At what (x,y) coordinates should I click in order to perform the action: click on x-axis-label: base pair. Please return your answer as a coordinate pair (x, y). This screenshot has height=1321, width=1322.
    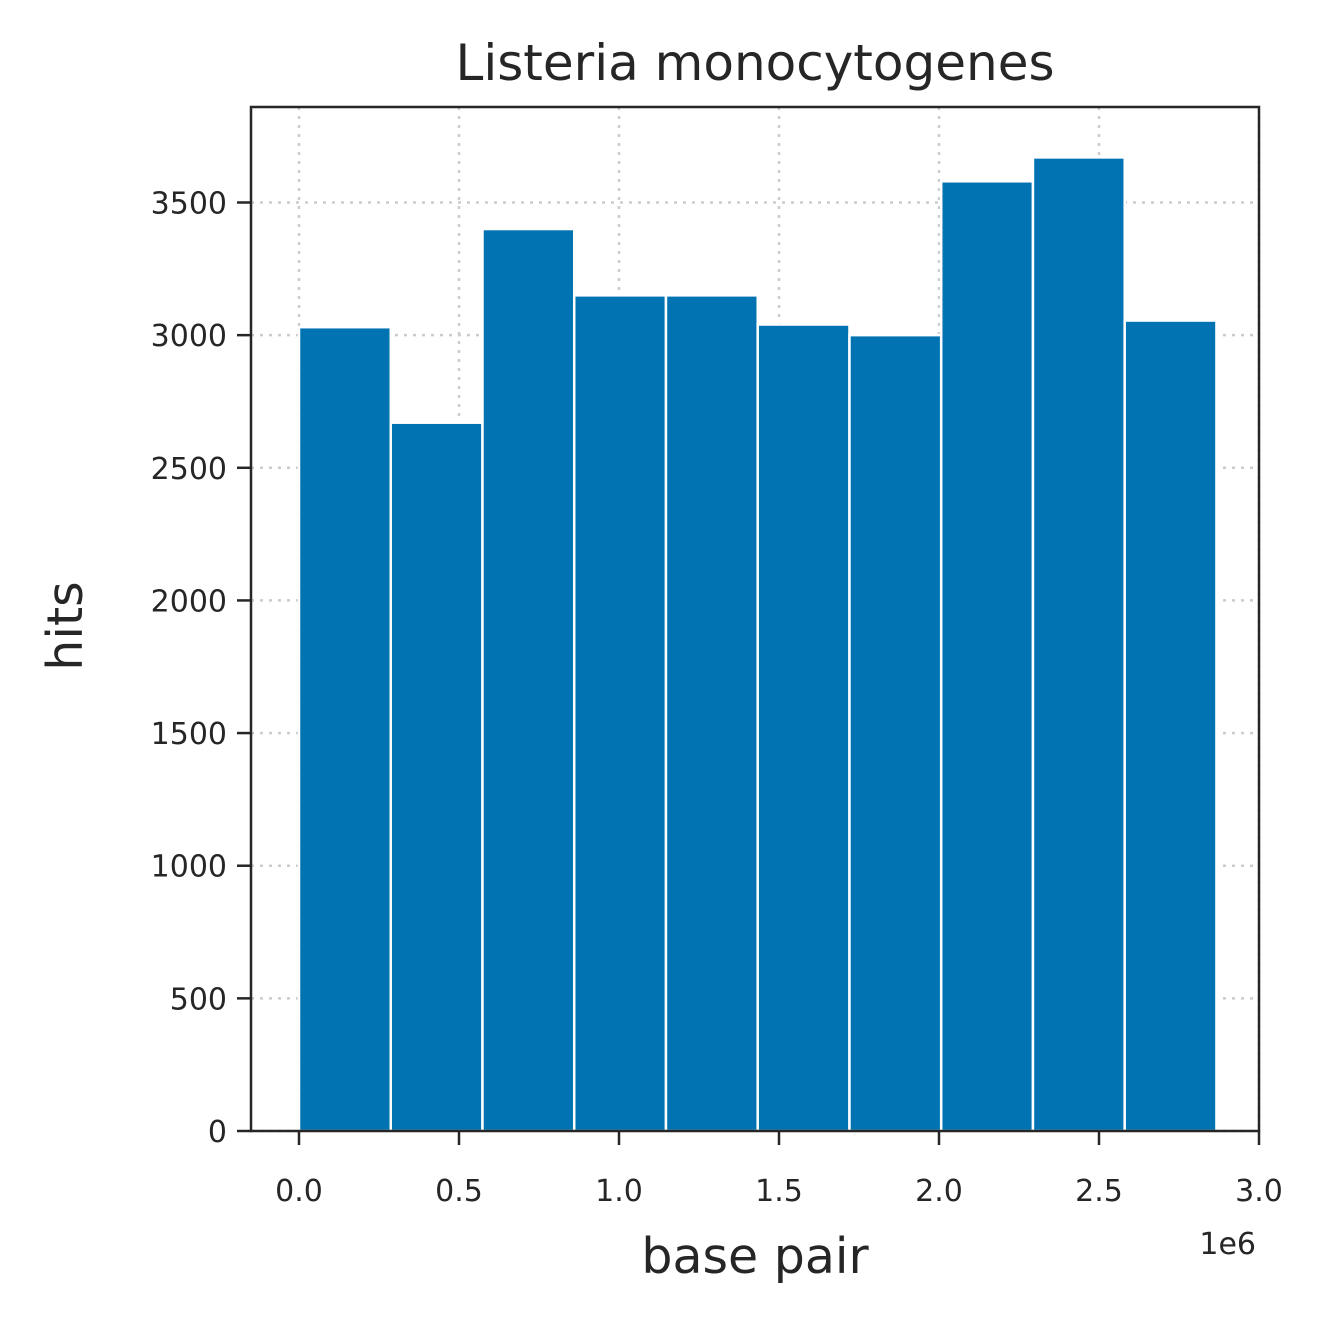
    Looking at the image, I should click on (755, 1256).